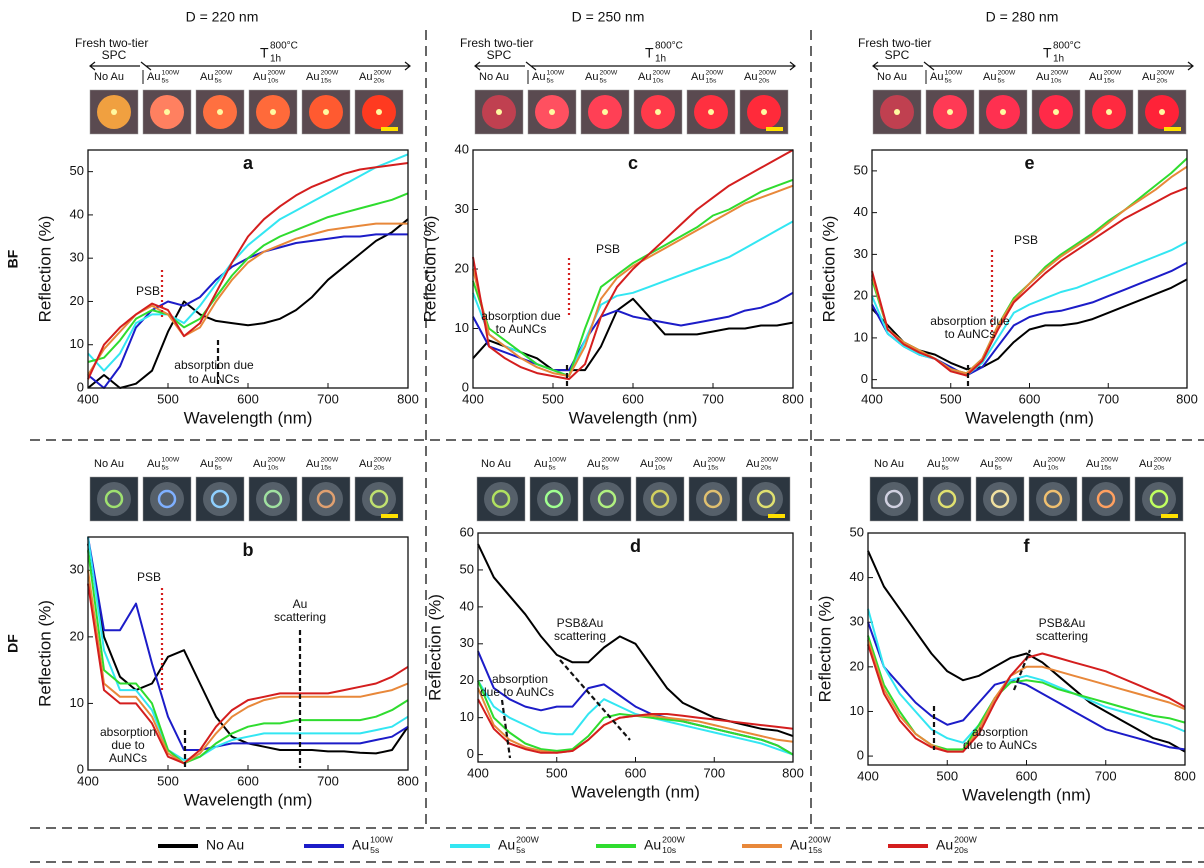  What do you see at coordinates (633, 163) in the screenshot?
I see `panel-letter: c` at bounding box center [633, 163].